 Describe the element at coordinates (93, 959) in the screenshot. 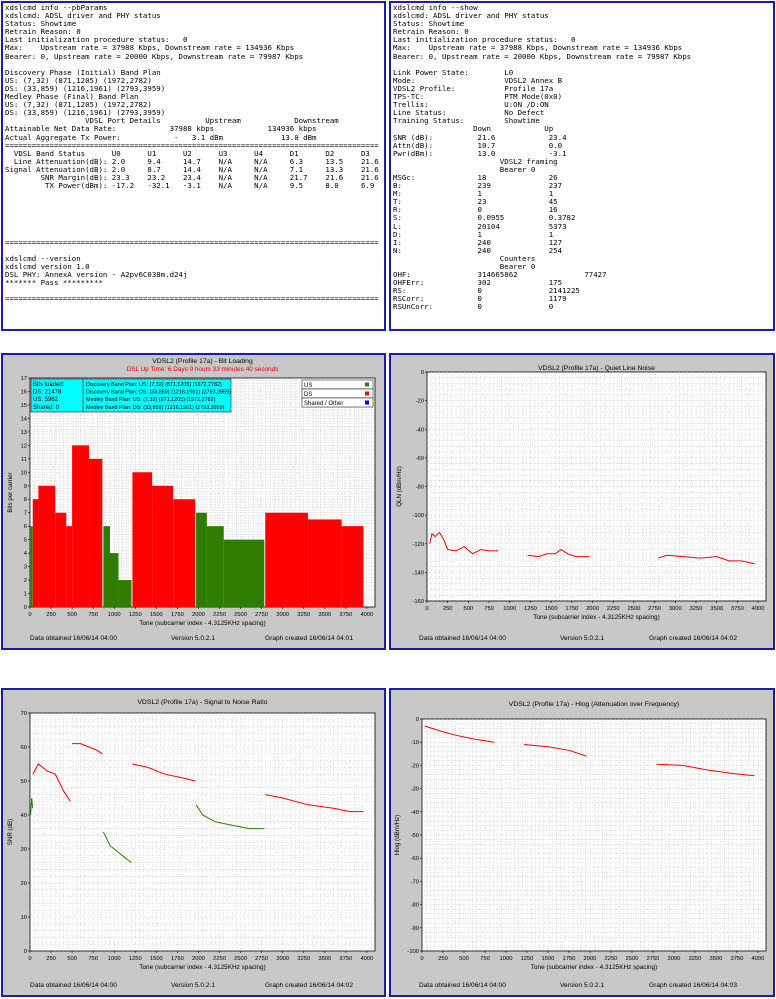

I see `snr-xtick-label: 750` at that location.